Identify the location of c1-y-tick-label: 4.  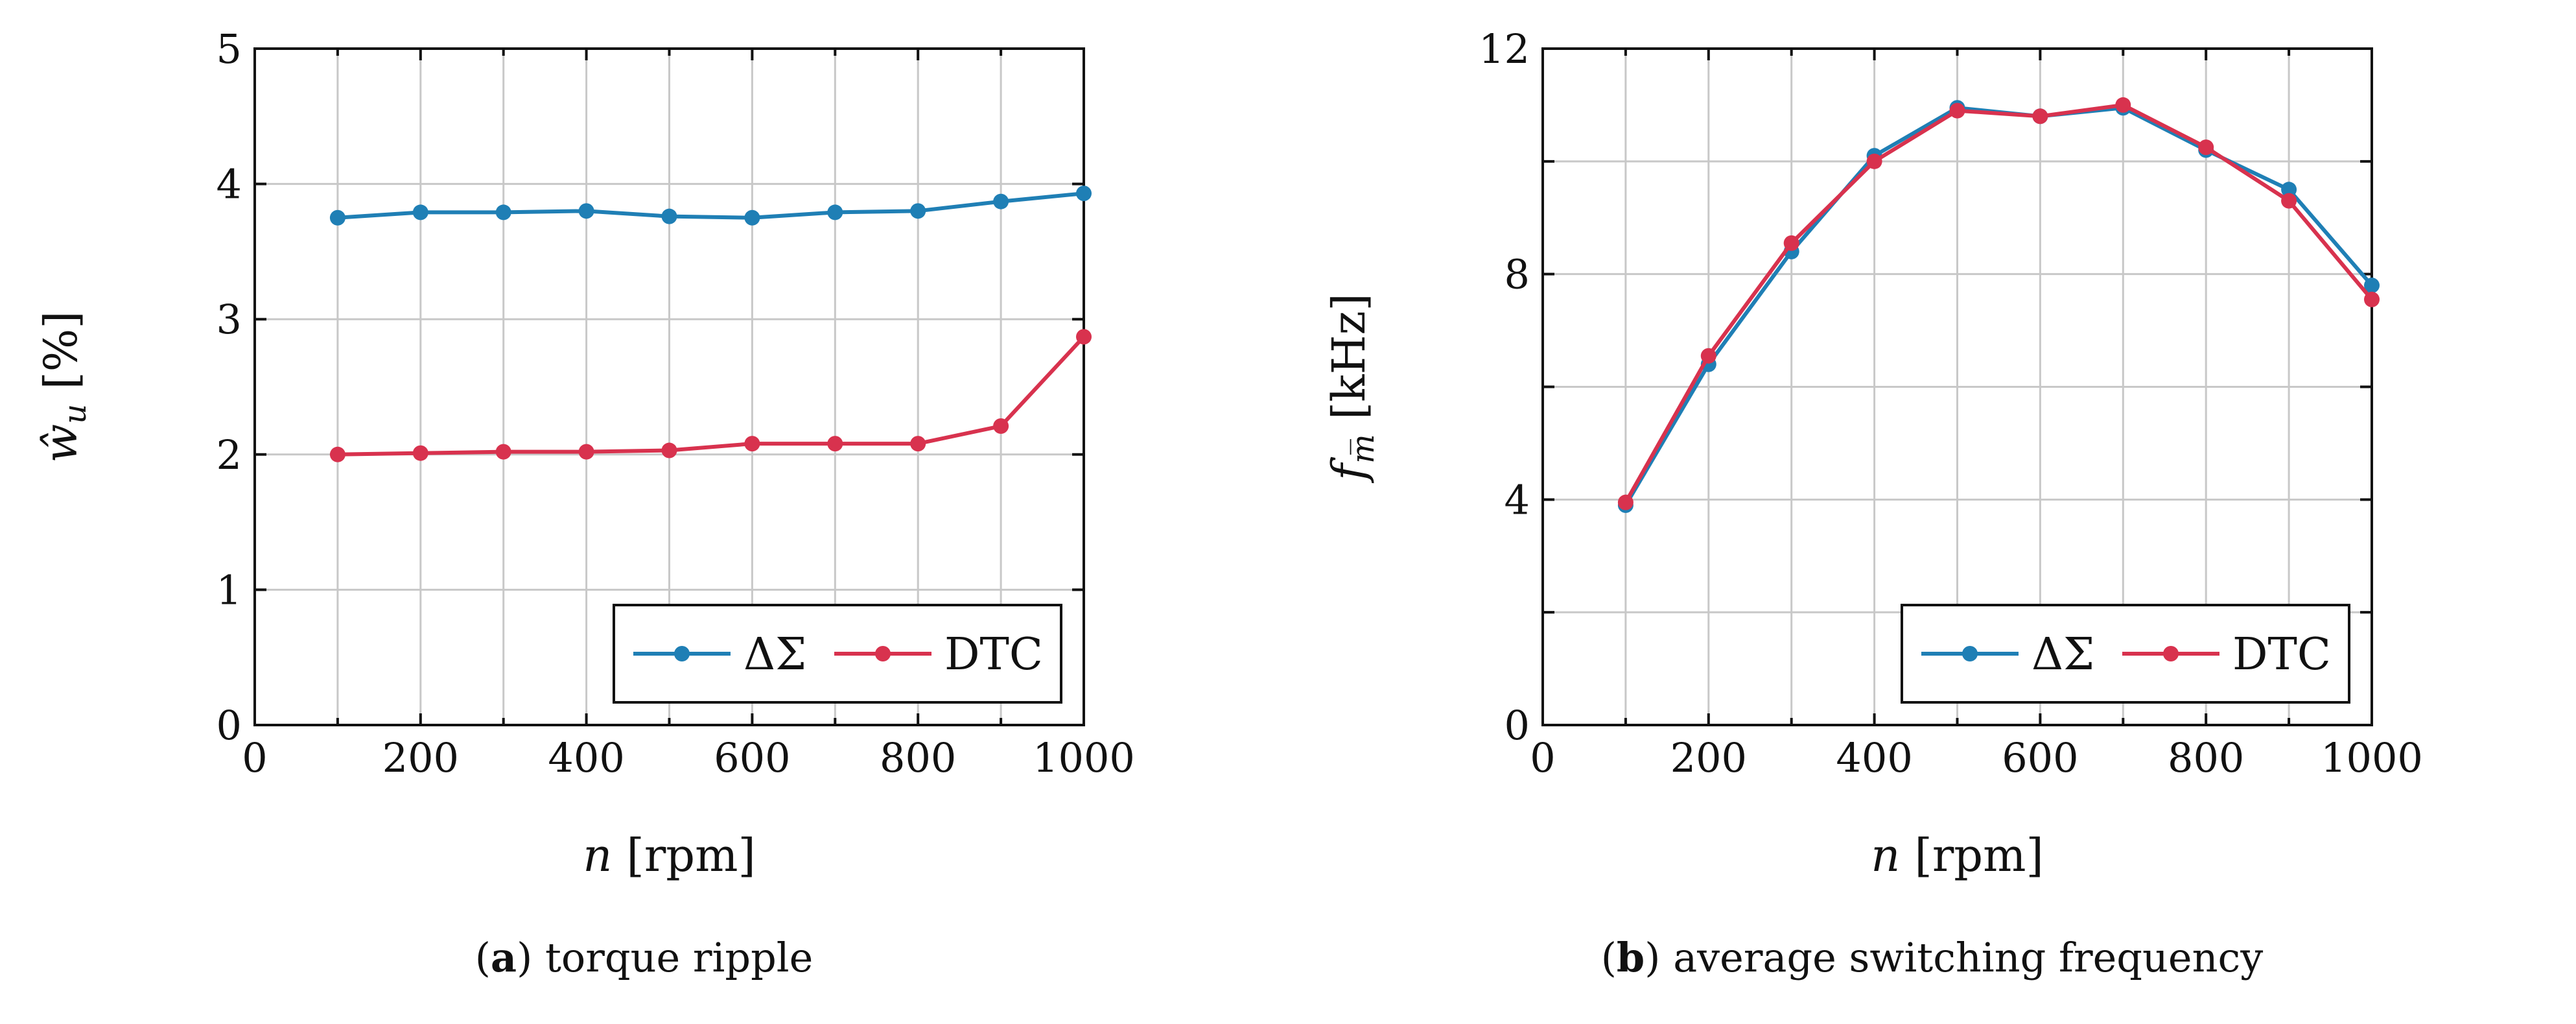
(1517, 499).